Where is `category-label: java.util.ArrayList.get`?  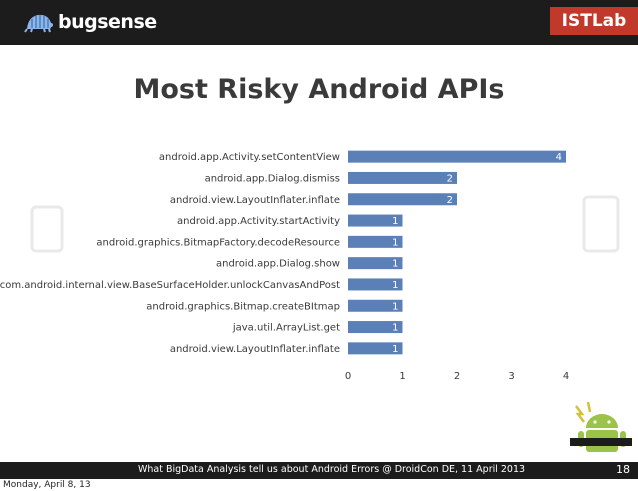 category-label: java.util.ArrayList.get is located at coordinates (286, 328).